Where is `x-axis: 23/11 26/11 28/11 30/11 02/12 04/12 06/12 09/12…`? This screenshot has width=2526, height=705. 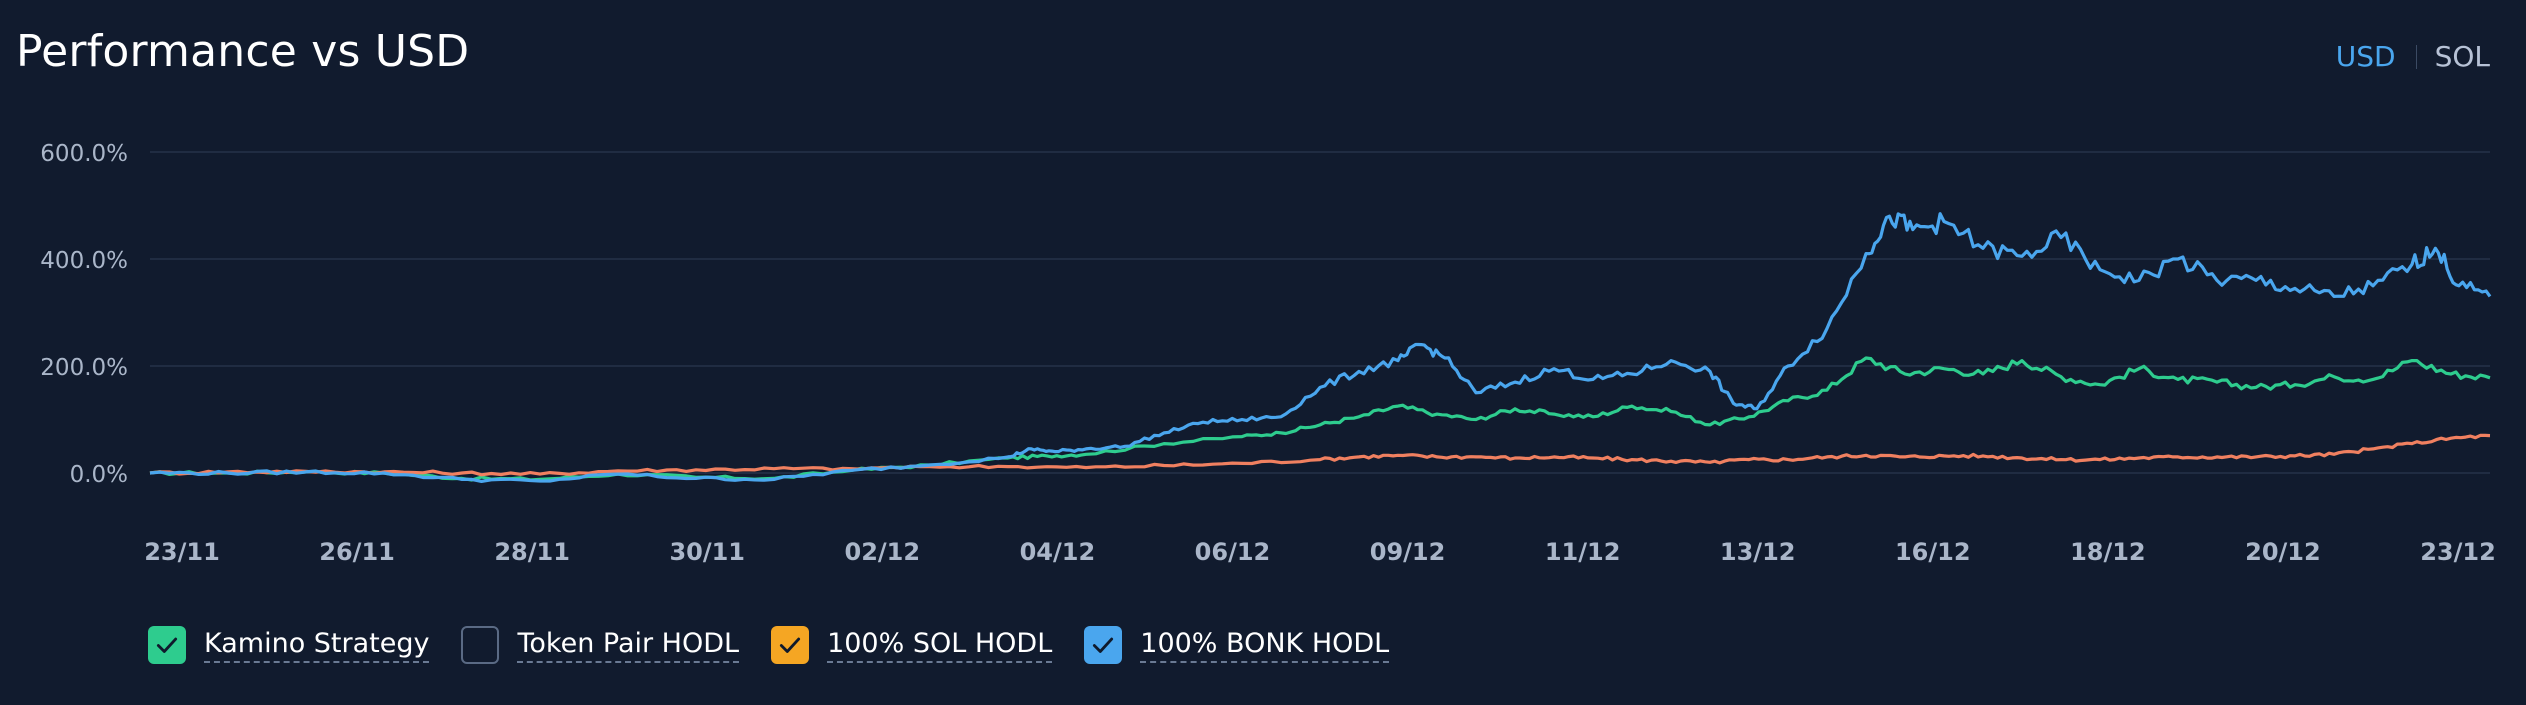
x-axis: 23/11 26/11 28/11 30/11 02/12 04/12 06/12 09/12… is located at coordinates (1320, 552).